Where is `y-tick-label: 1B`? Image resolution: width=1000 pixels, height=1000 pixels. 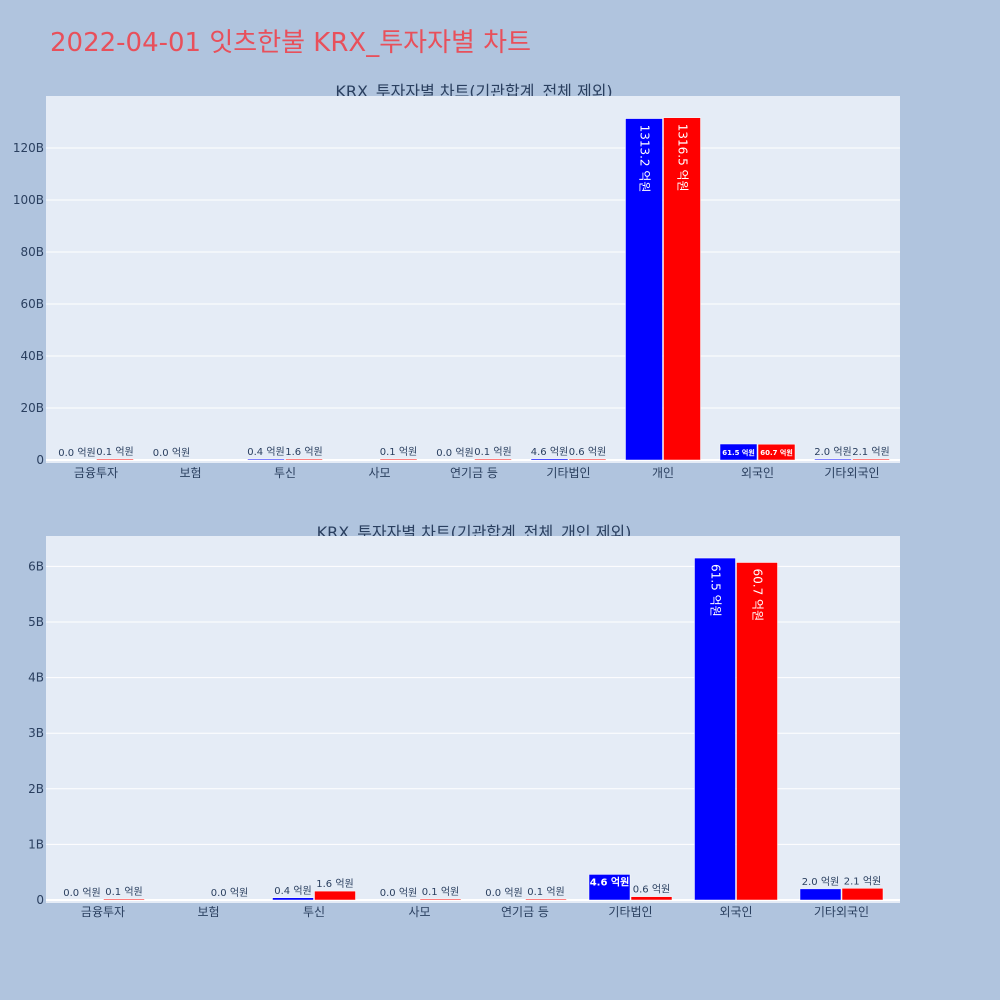
y-tick-label: 1B is located at coordinates (36, 844).